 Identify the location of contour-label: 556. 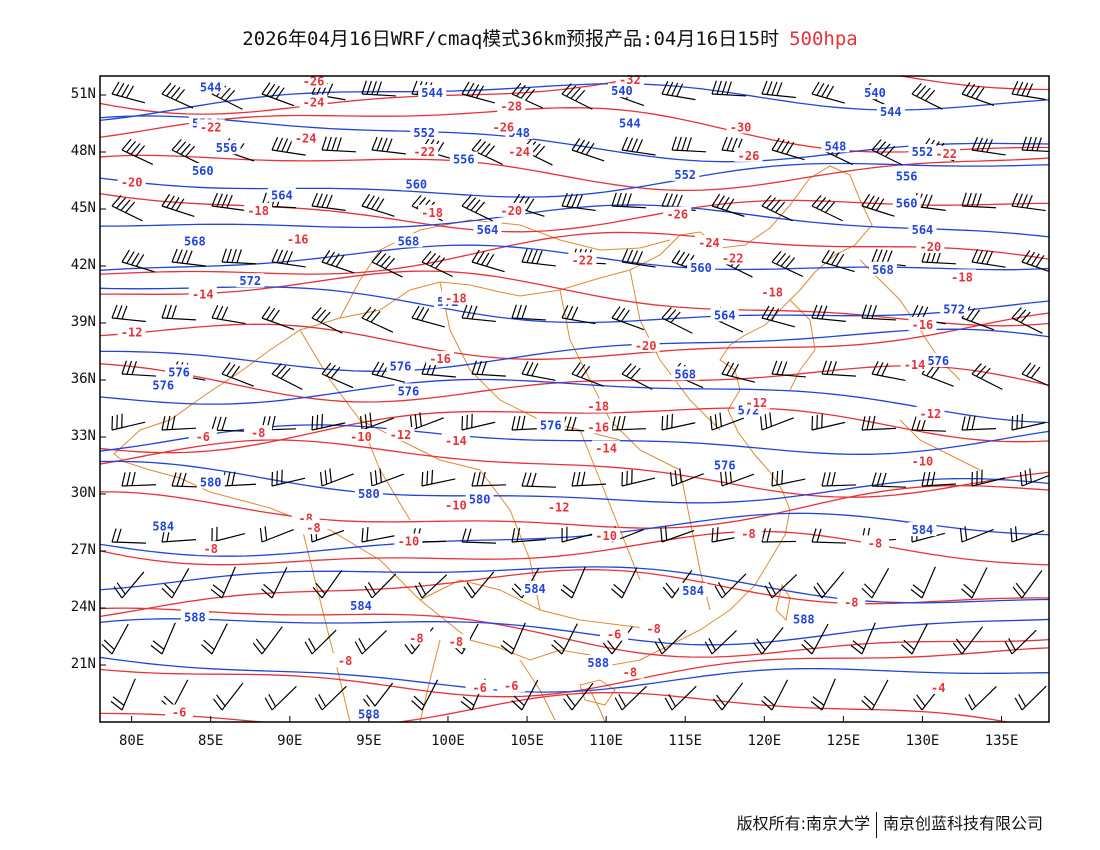
(907, 177).